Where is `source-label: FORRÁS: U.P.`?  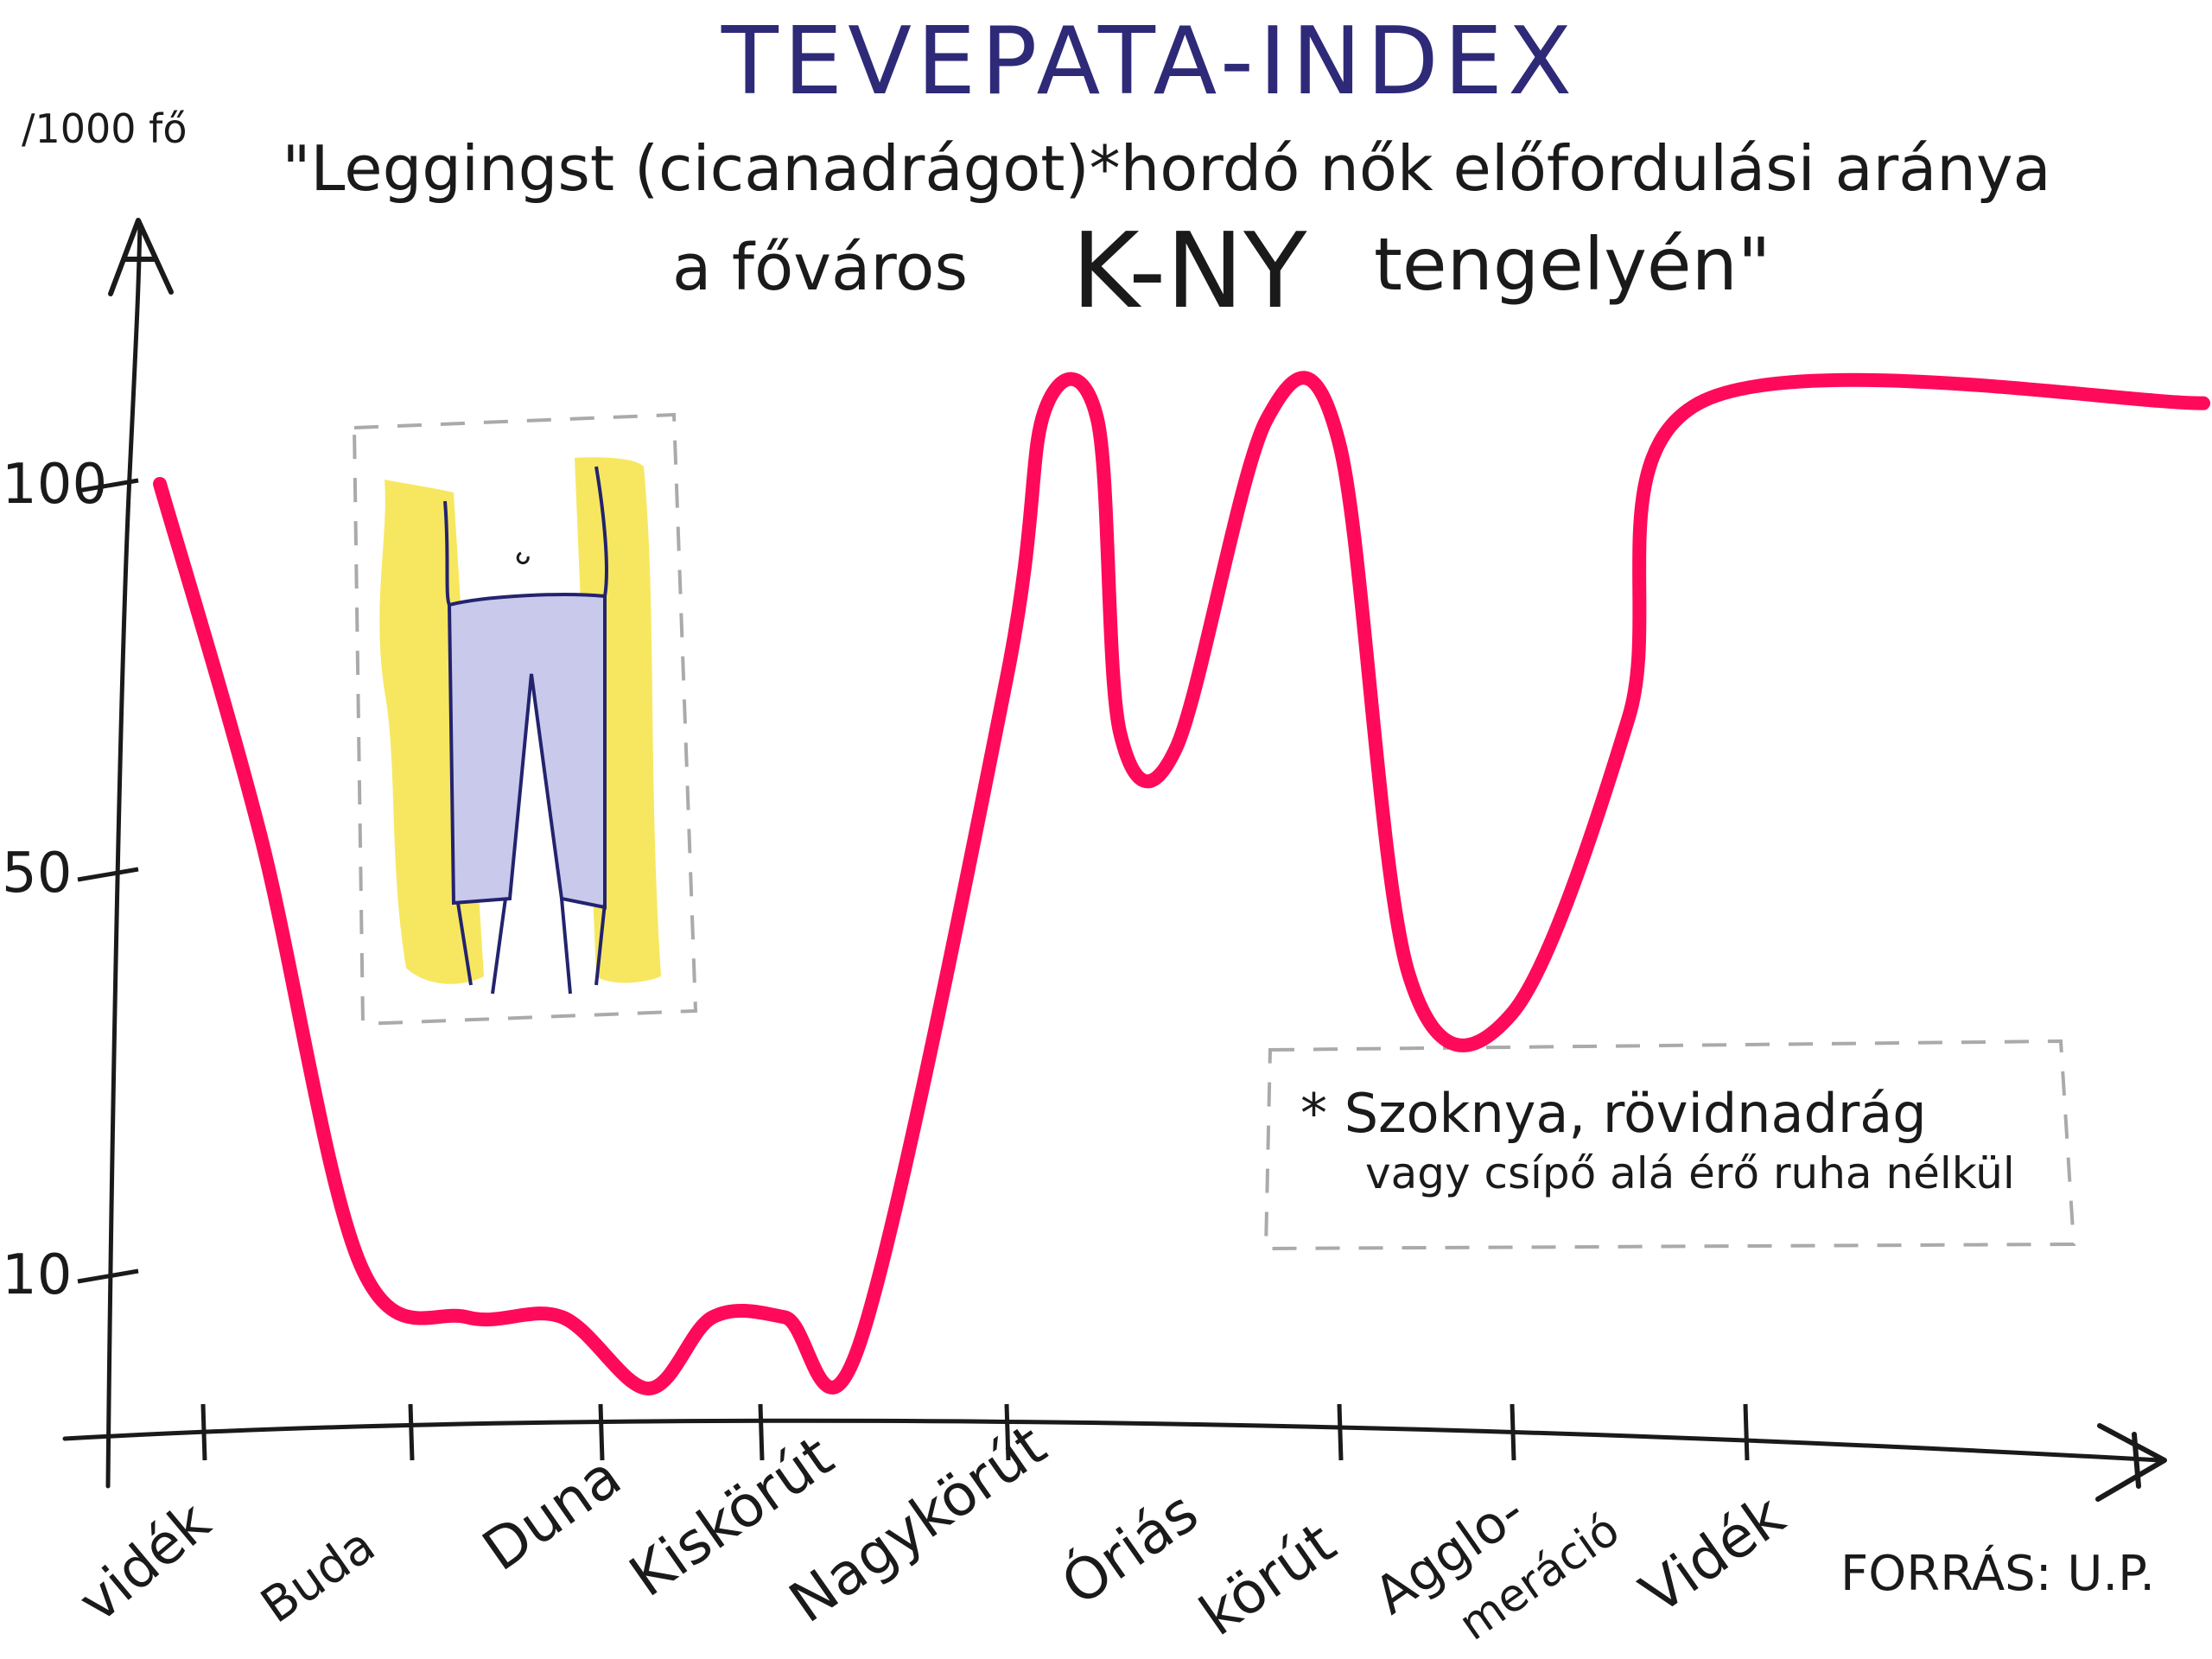 source-label: FORRÁS: U.P. is located at coordinates (1997, 1574).